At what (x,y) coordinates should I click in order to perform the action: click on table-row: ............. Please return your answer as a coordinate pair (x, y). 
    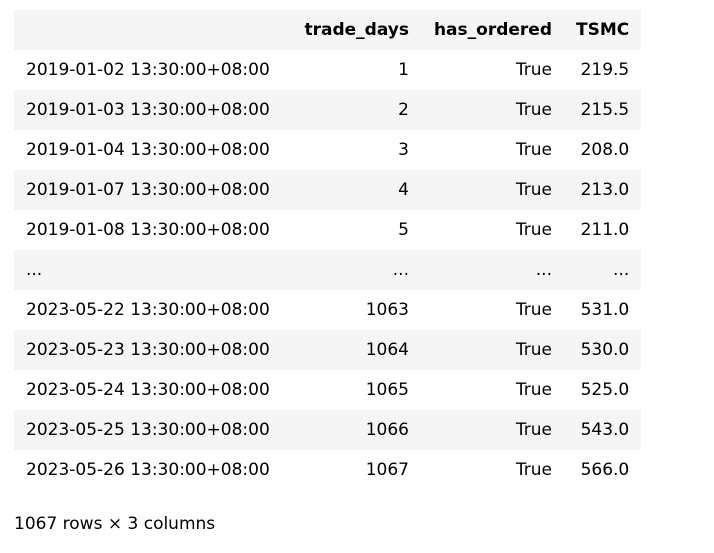
    Looking at the image, I should click on (328, 270).